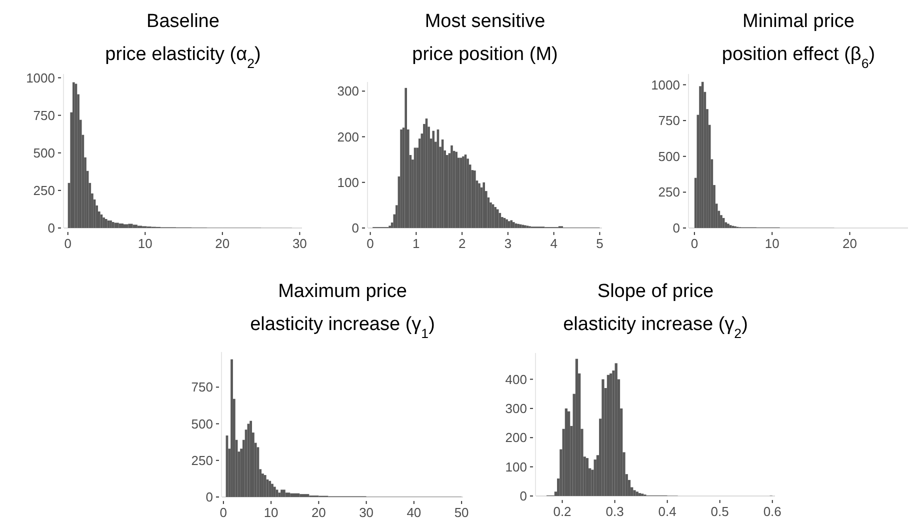 This screenshot has width=912, height=529. What do you see at coordinates (562, 511) in the screenshot?
I see `x-tick-label: 0.2` at bounding box center [562, 511].